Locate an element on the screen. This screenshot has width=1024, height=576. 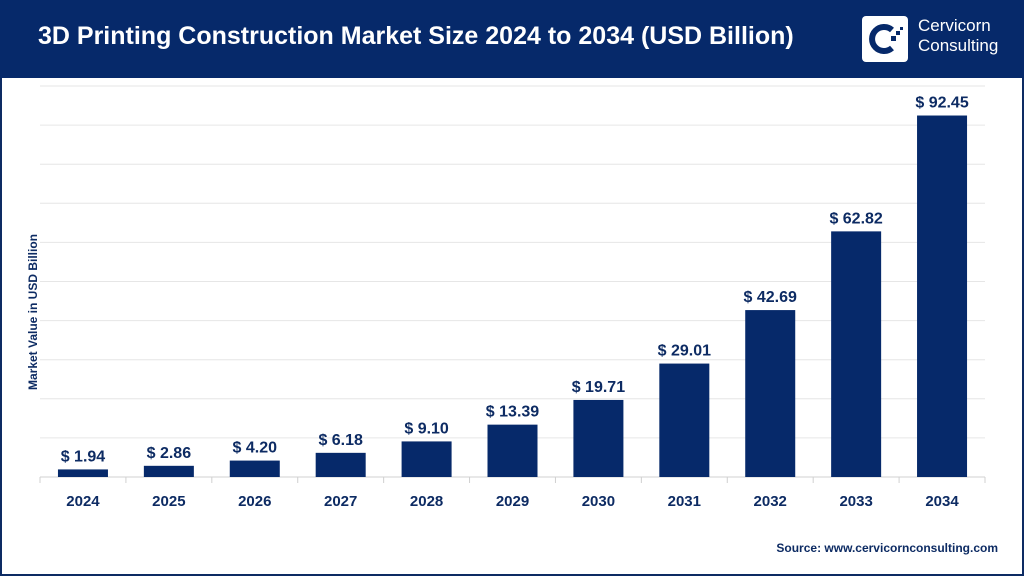
bar-2029 is located at coordinates (512, 450).